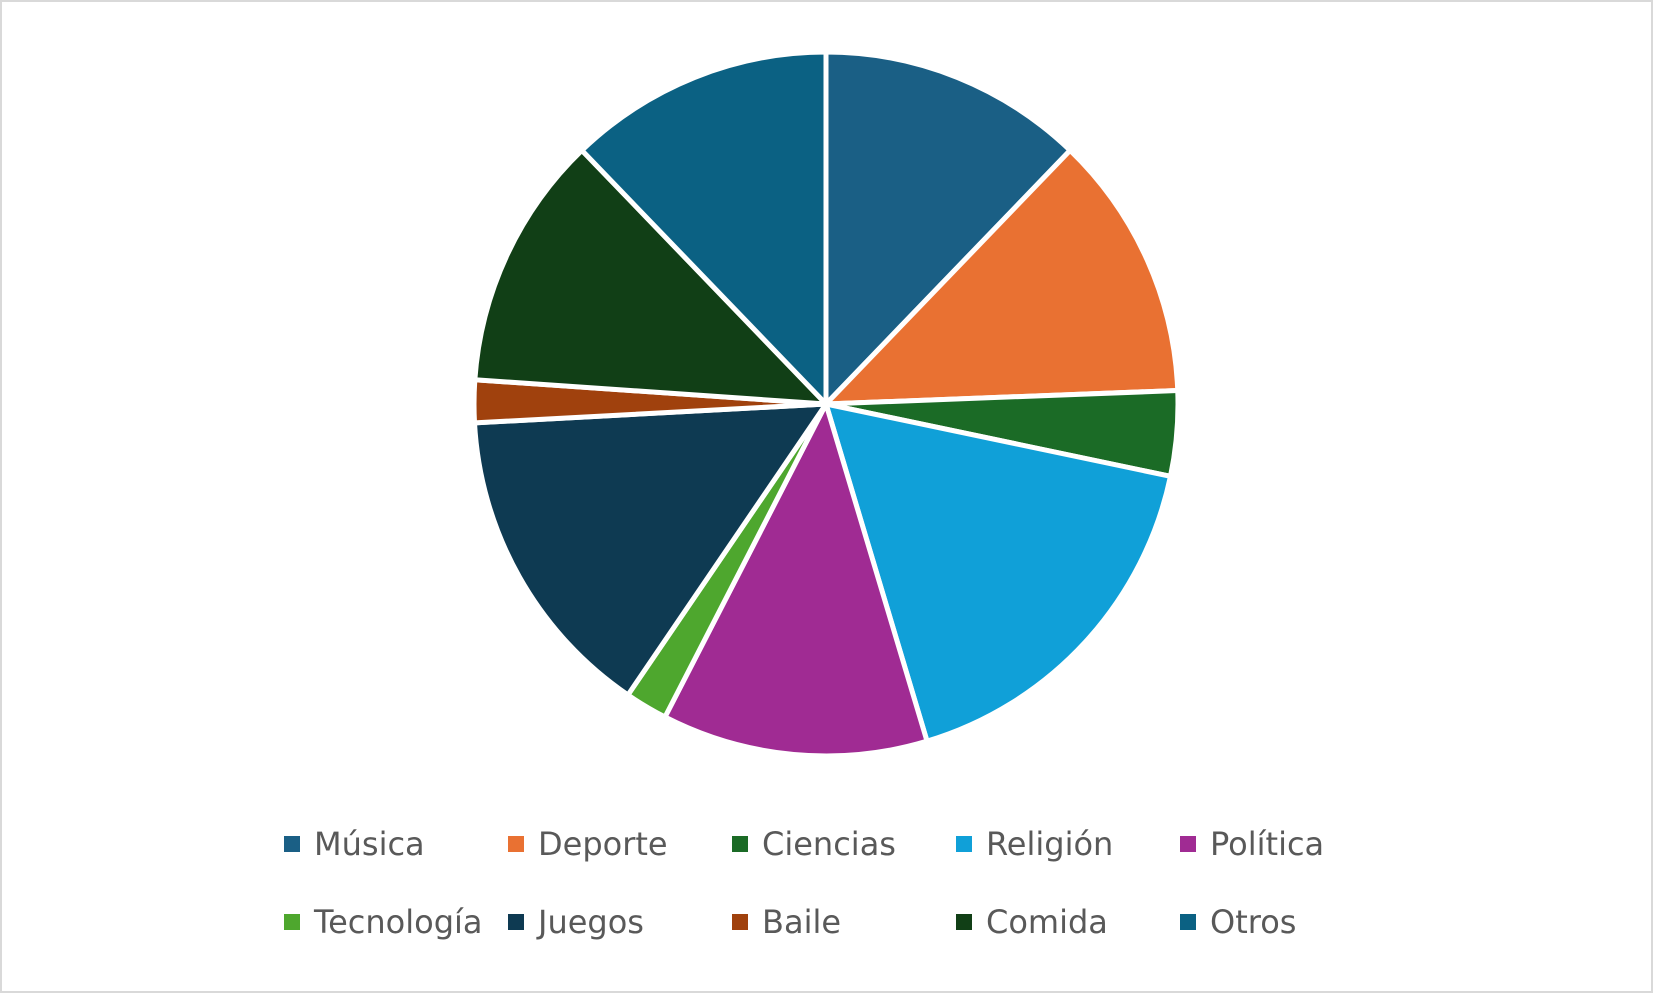  I want to click on pie-slice-deporte, so click(1002, 277).